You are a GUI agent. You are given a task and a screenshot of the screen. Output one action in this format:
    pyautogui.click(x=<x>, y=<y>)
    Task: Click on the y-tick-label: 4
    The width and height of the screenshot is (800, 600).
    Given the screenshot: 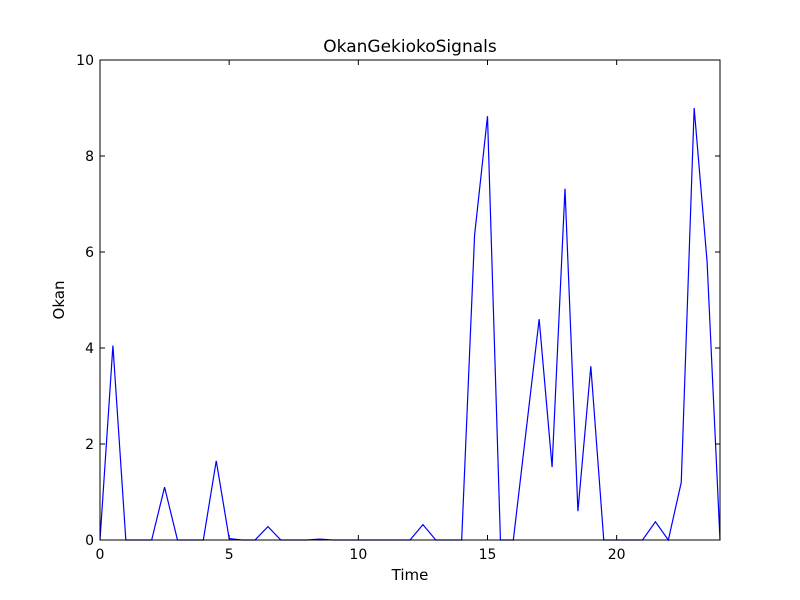 What is the action you would take?
    pyautogui.click(x=89, y=349)
    